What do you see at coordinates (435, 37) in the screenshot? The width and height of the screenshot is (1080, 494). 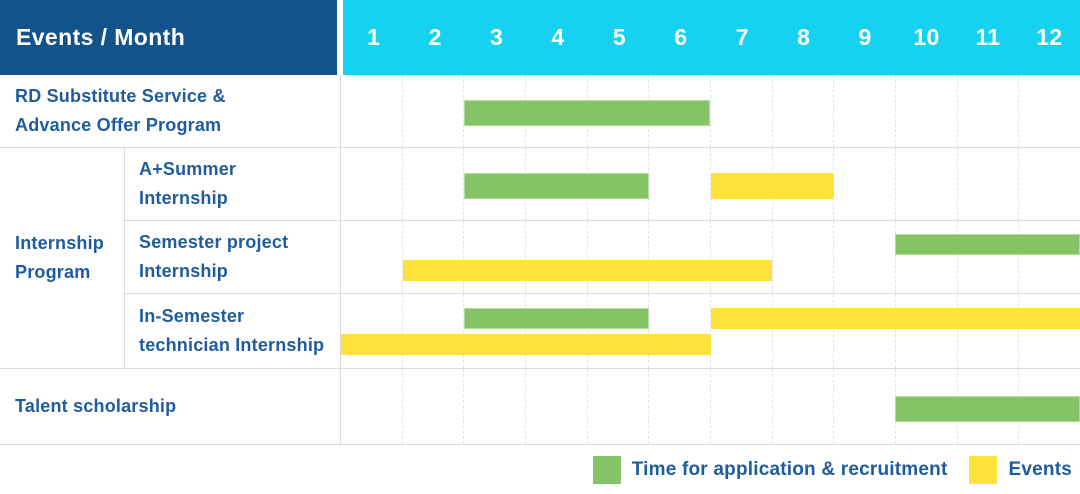 I see `month-label-2: 2` at bounding box center [435, 37].